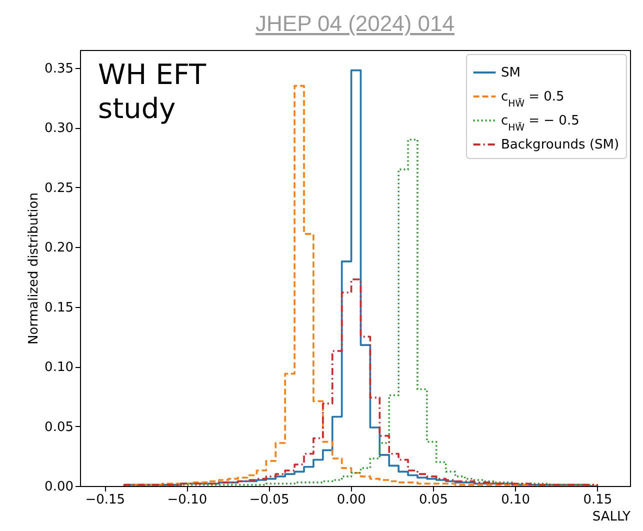  Describe the element at coordinates (597, 500) in the screenshot. I see `x-tick-label: 0.15` at that location.